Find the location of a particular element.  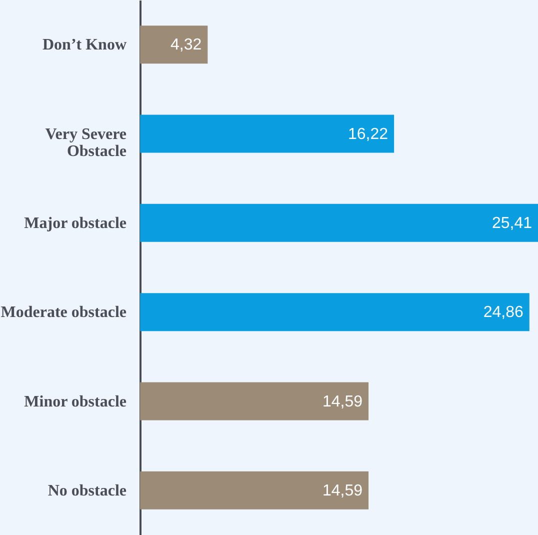

y-tick-label: Very Severe Obstacle is located at coordinates (85, 143).